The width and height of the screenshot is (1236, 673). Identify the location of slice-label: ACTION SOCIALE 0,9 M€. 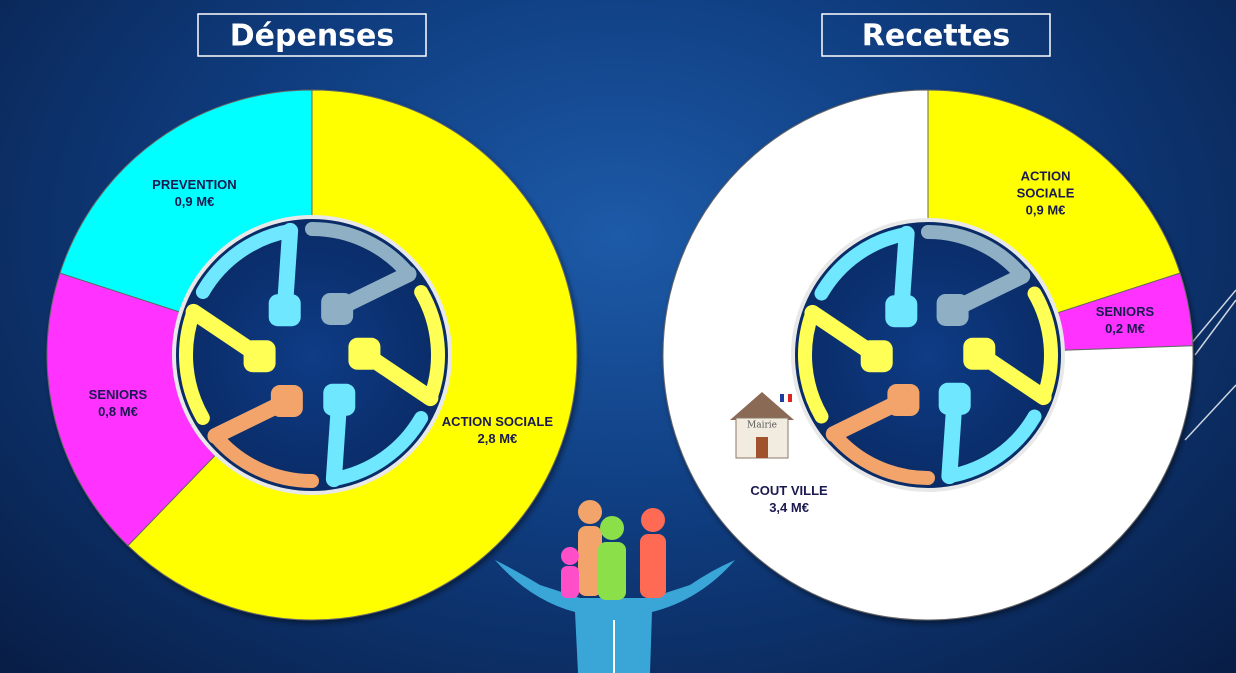
(1046, 193).